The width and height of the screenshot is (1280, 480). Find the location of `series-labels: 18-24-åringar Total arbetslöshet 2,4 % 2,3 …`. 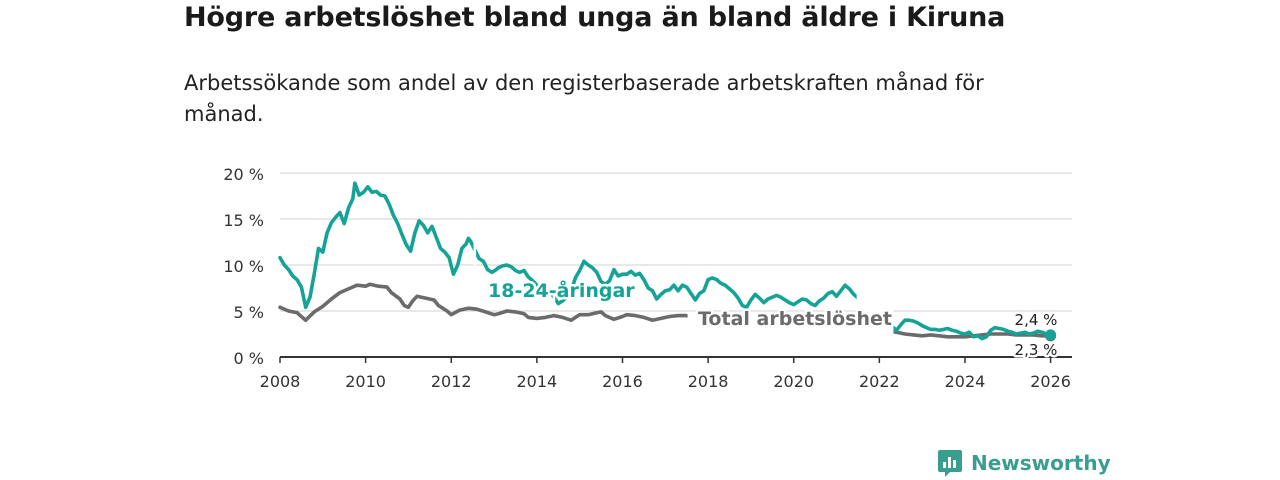

series-labels: 18-24-åringar Total arbetslöshet 2,4 % 2,3 … is located at coordinates (773, 319).